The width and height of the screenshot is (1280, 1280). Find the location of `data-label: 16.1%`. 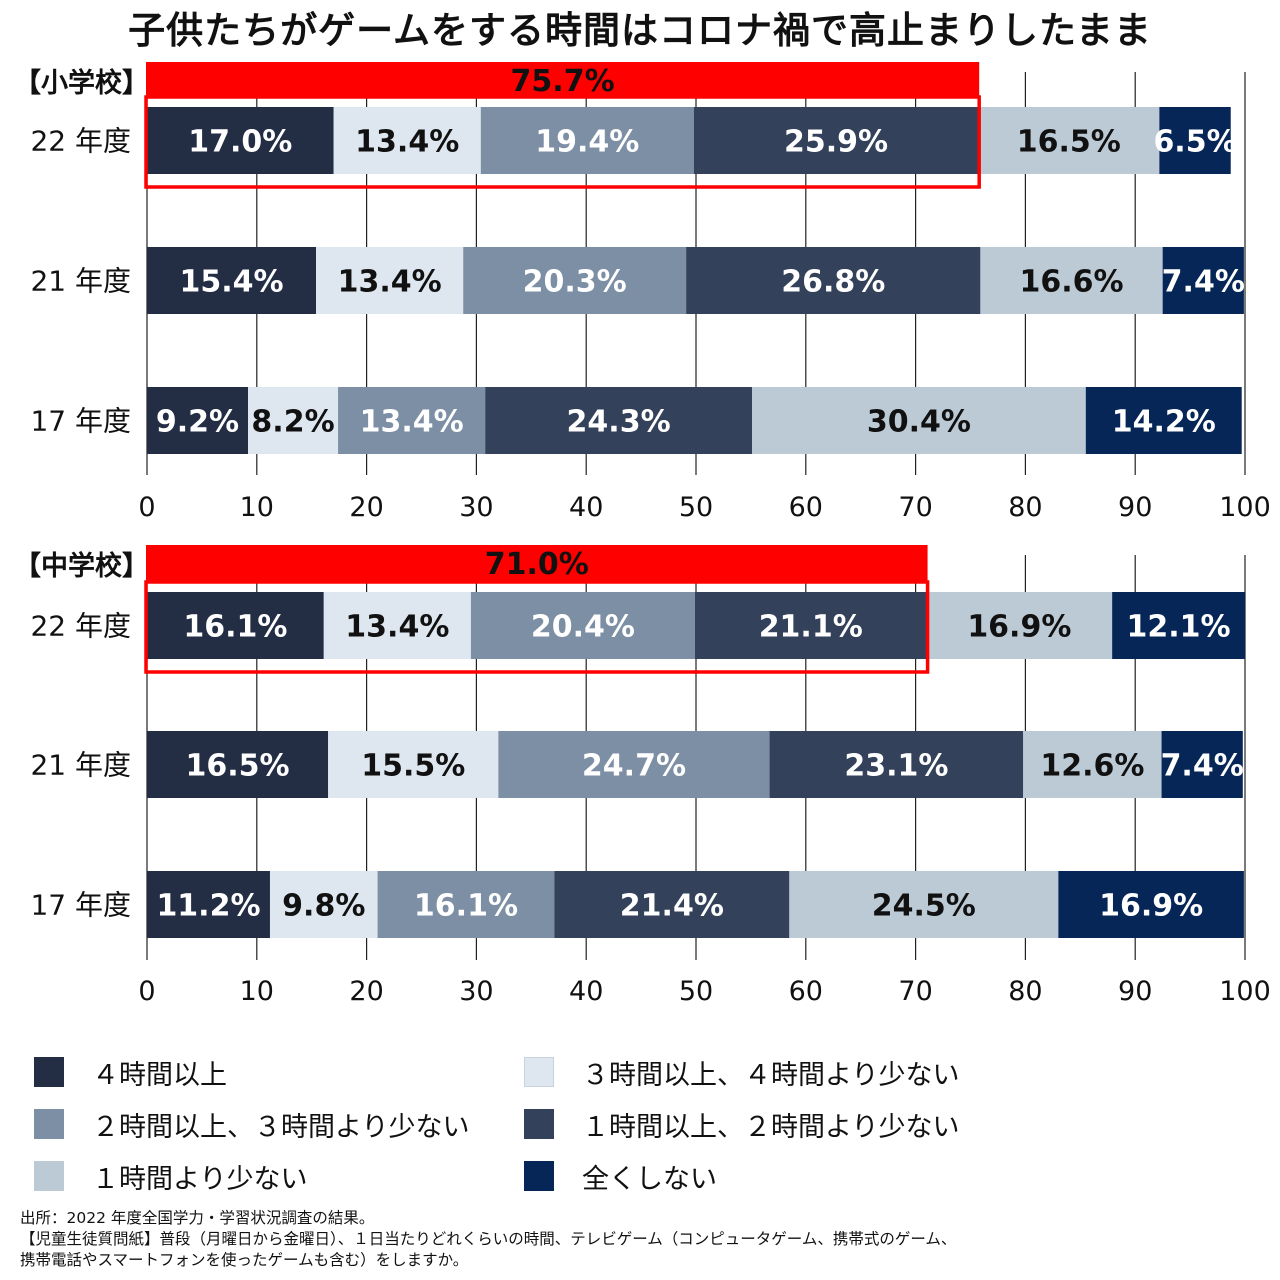

data-label: 16.1% is located at coordinates (235, 627).